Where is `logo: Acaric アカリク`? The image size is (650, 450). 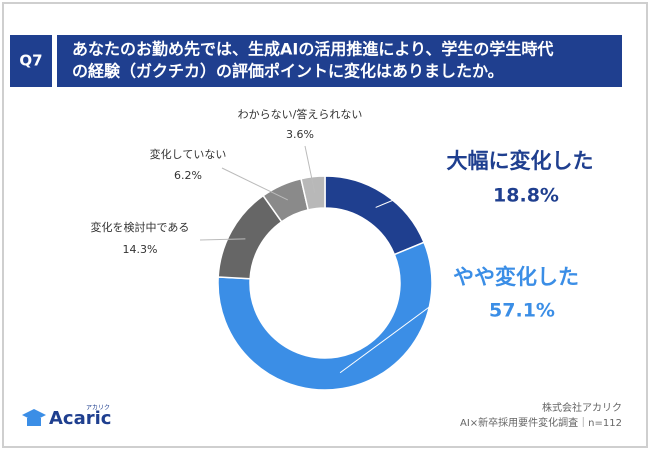 logo: Acaric アカリク is located at coordinates (66, 417).